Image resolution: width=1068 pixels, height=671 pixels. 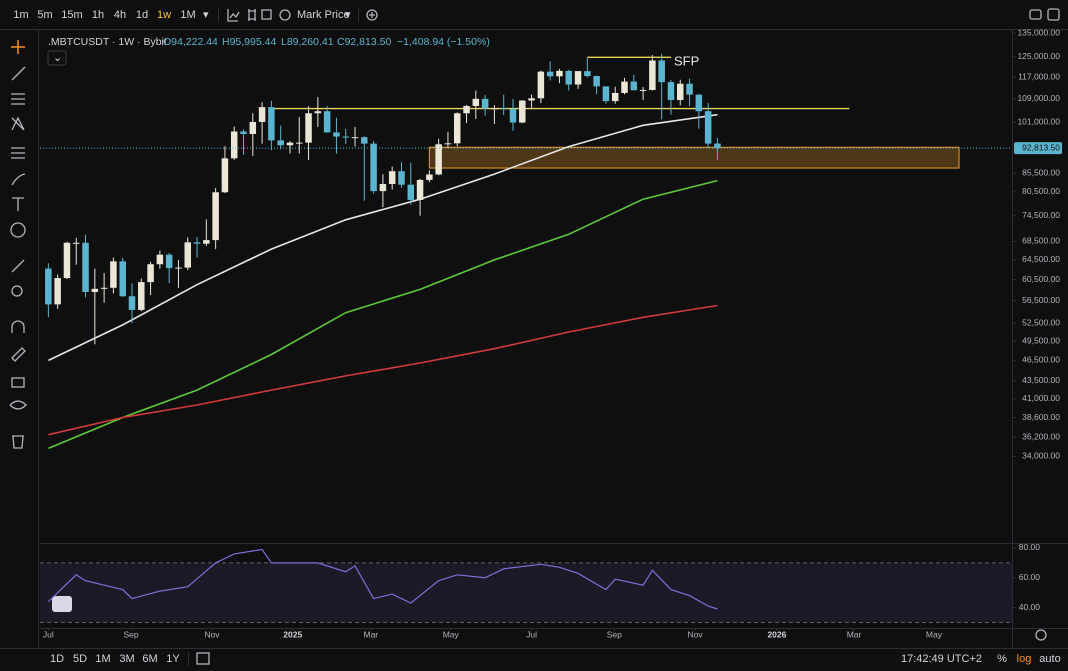 What do you see at coordinates (164, 15) in the screenshot?
I see `interval-button: 1w` at bounding box center [164, 15].